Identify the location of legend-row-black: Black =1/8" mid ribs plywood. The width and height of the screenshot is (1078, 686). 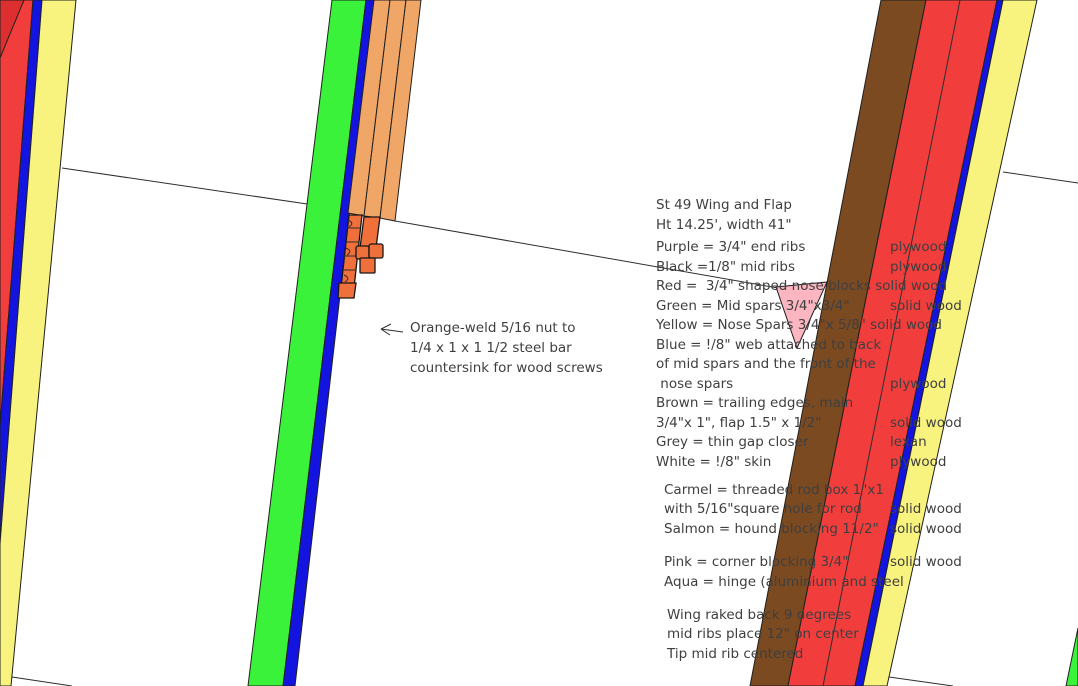
(801, 267).